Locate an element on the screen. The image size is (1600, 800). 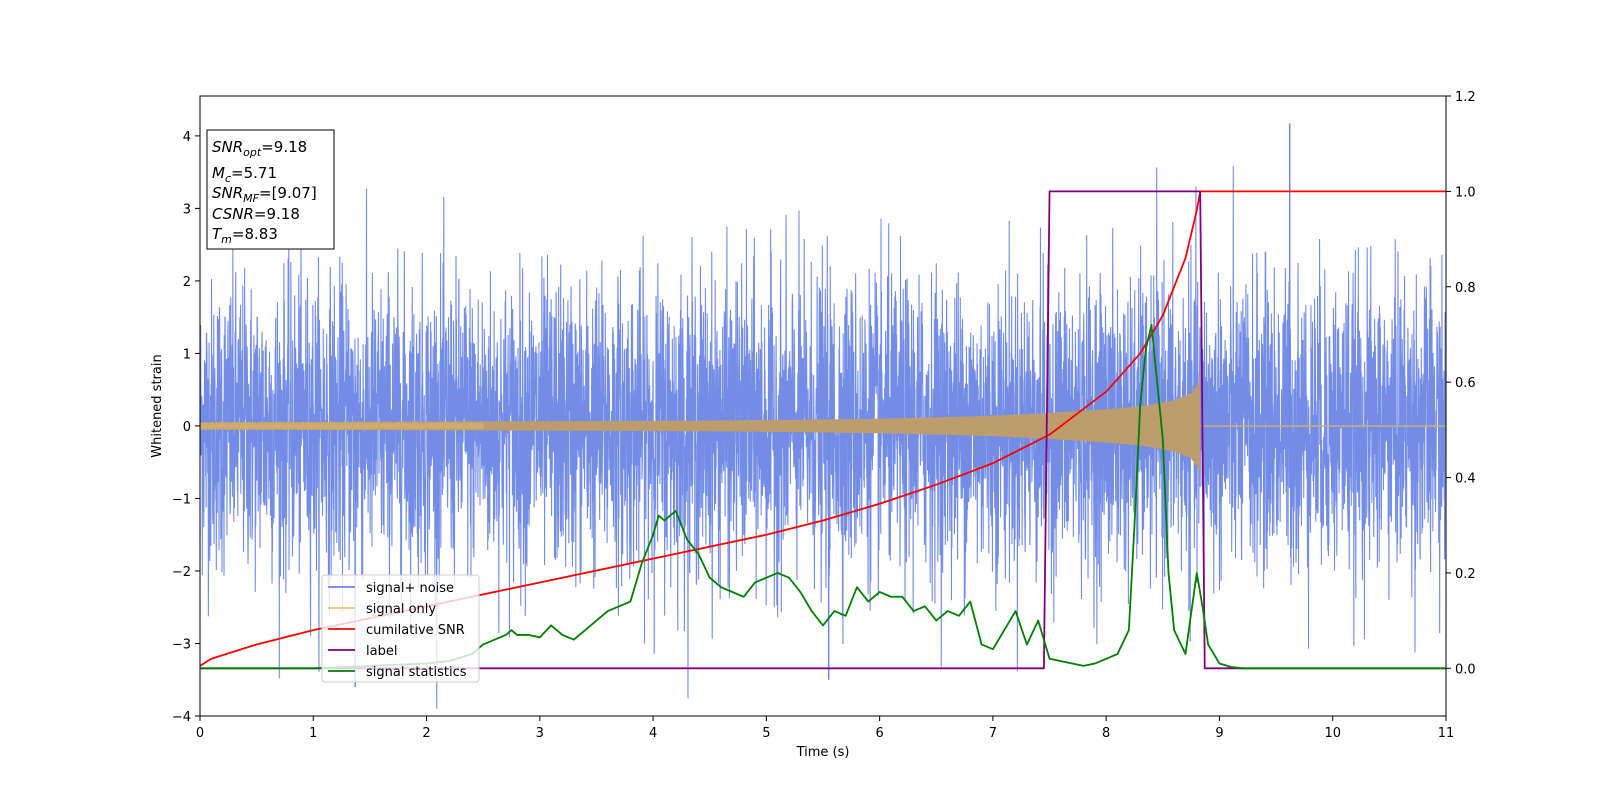
x-tick-label: 11 is located at coordinates (1446, 733).